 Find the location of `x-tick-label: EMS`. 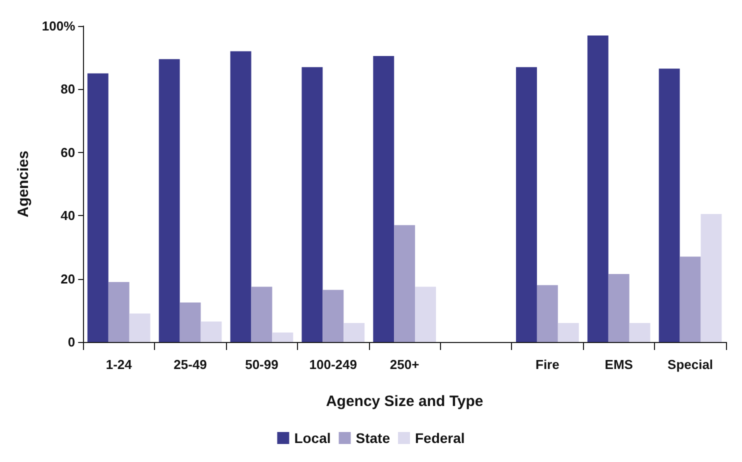

x-tick-label: EMS is located at coordinates (619, 364).